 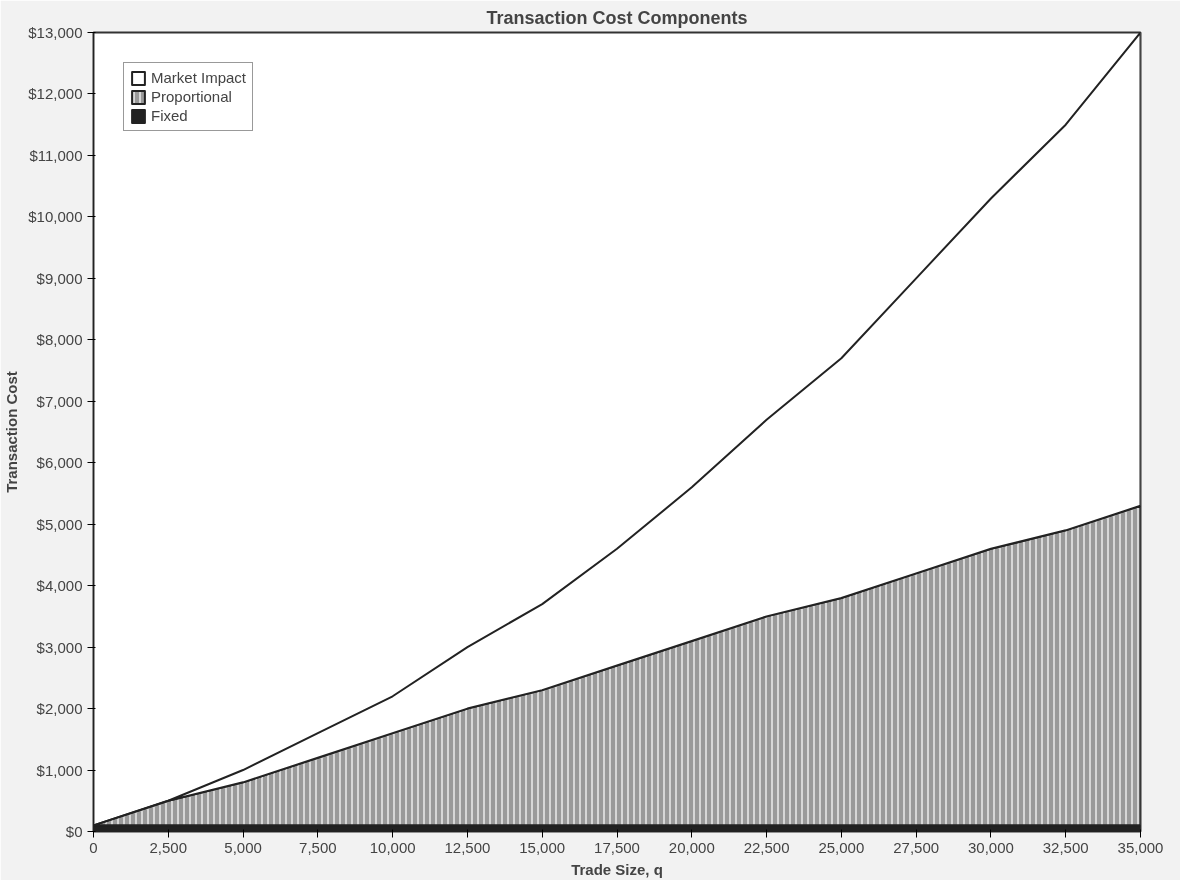 I want to click on x-tick-label: 25,000, so click(x=841, y=847).